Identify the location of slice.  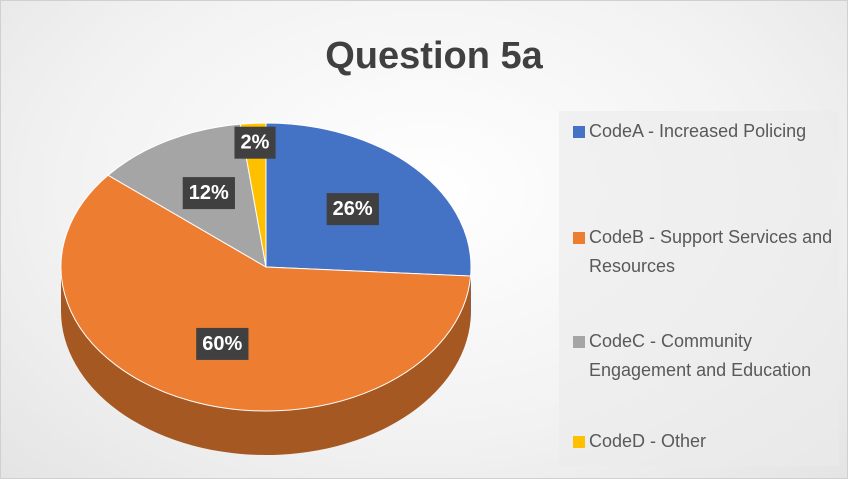
(253, 195).